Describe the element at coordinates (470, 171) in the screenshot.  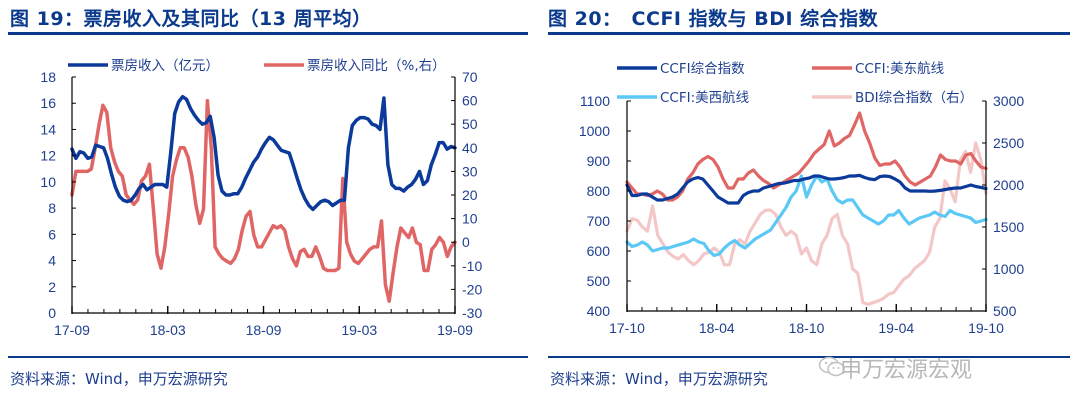
I see `y-tick-right: 30` at that location.